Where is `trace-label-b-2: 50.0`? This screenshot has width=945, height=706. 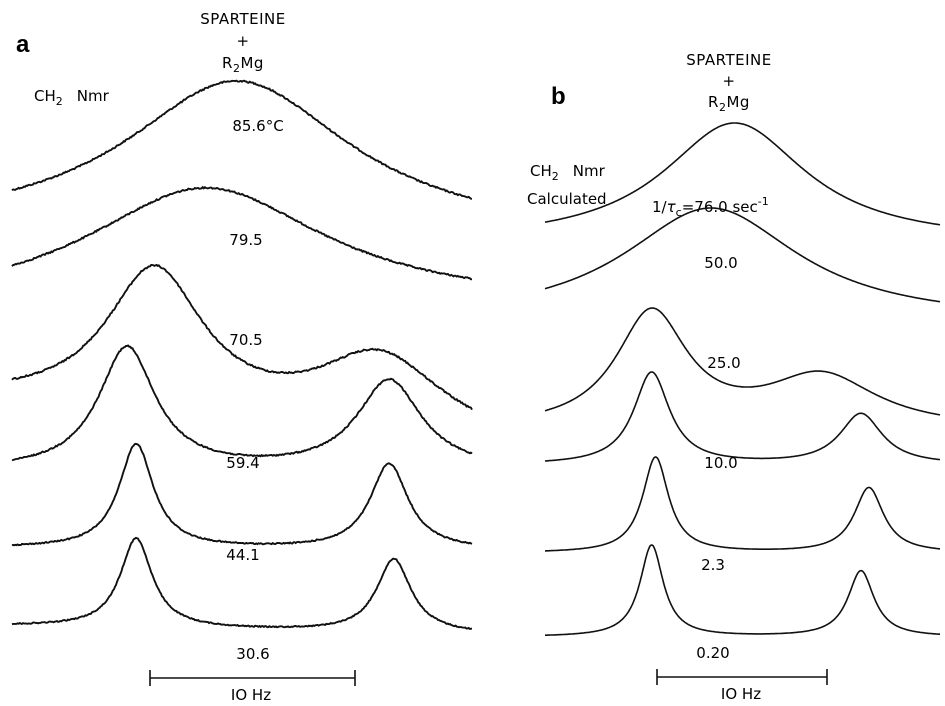 trace-label-b-2: 50.0 is located at coordinates (720, 263).